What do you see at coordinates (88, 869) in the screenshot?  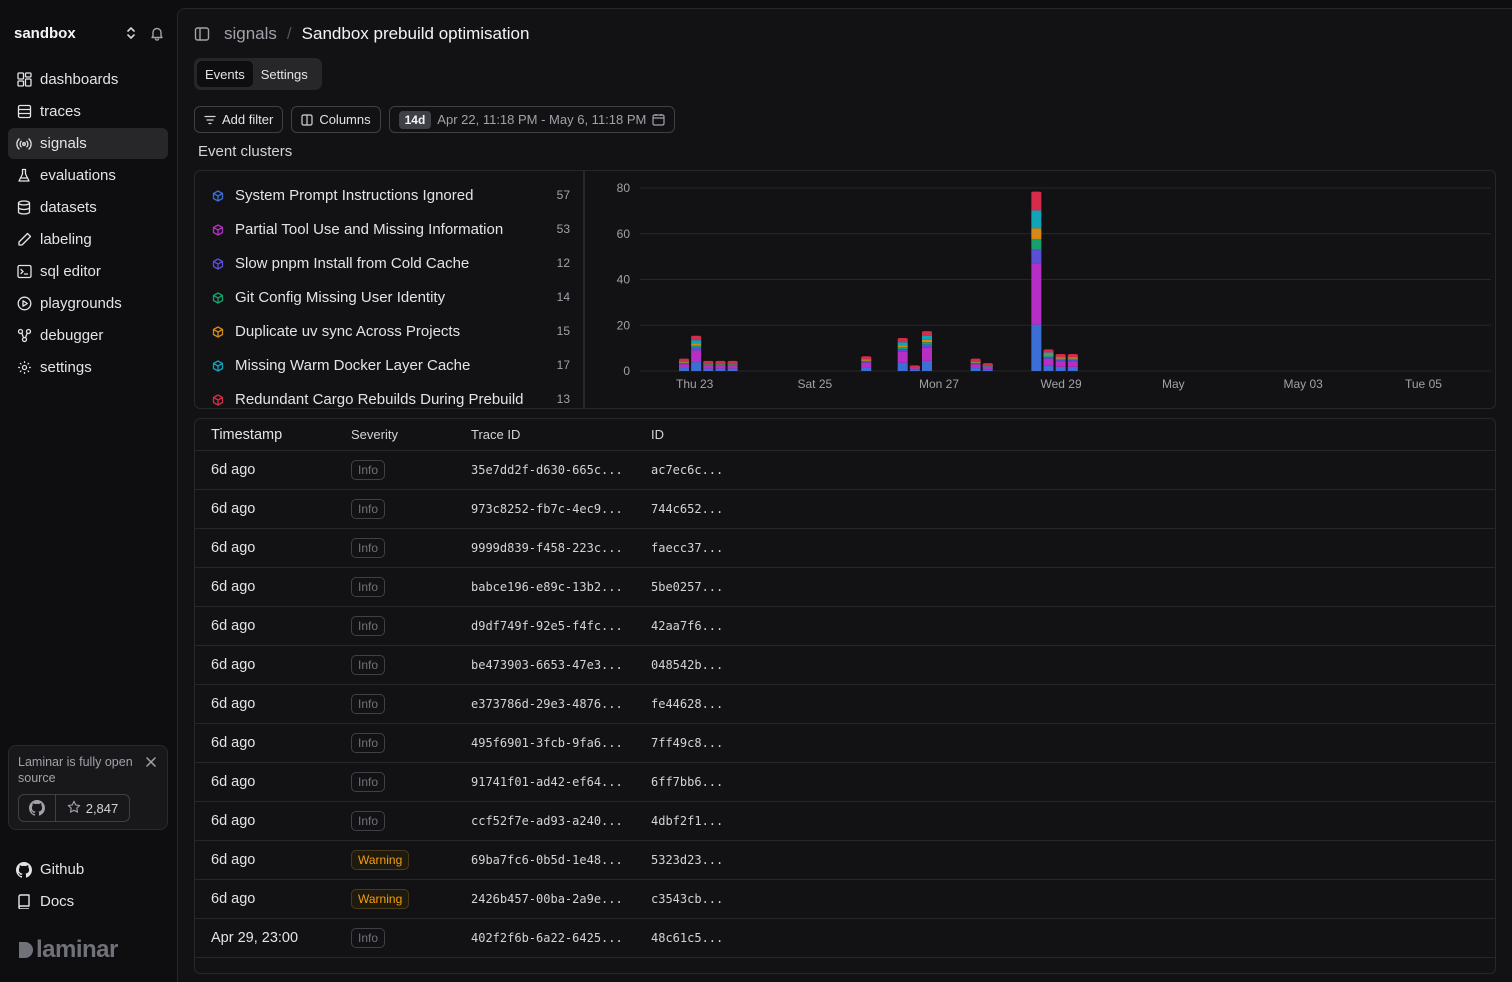 I see `github-link: Github` at bounding box center [88, 869].